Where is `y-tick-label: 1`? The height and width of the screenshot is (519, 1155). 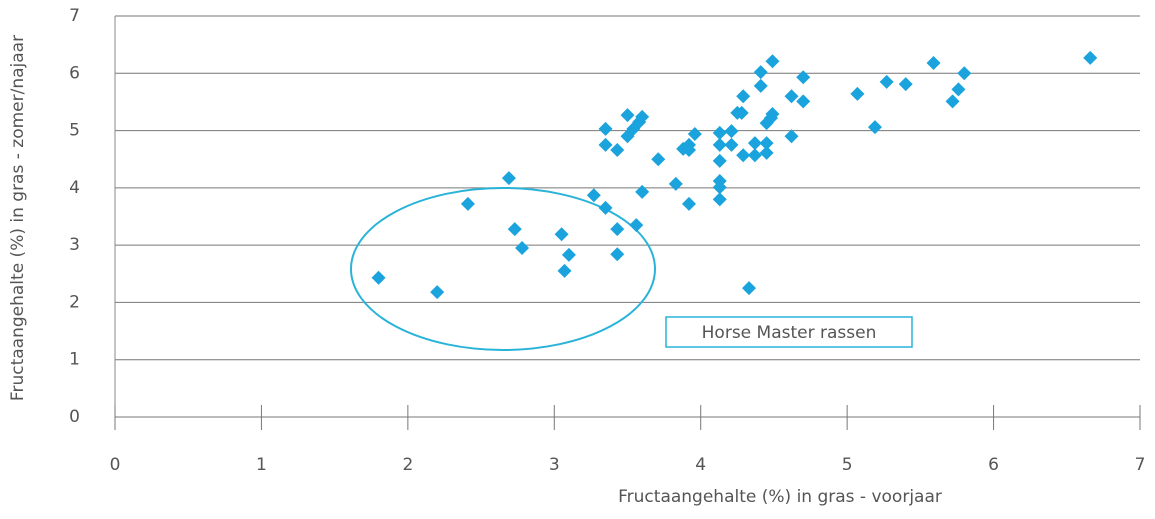 y-tick-label: 1 is located at coordinates (74, 360).